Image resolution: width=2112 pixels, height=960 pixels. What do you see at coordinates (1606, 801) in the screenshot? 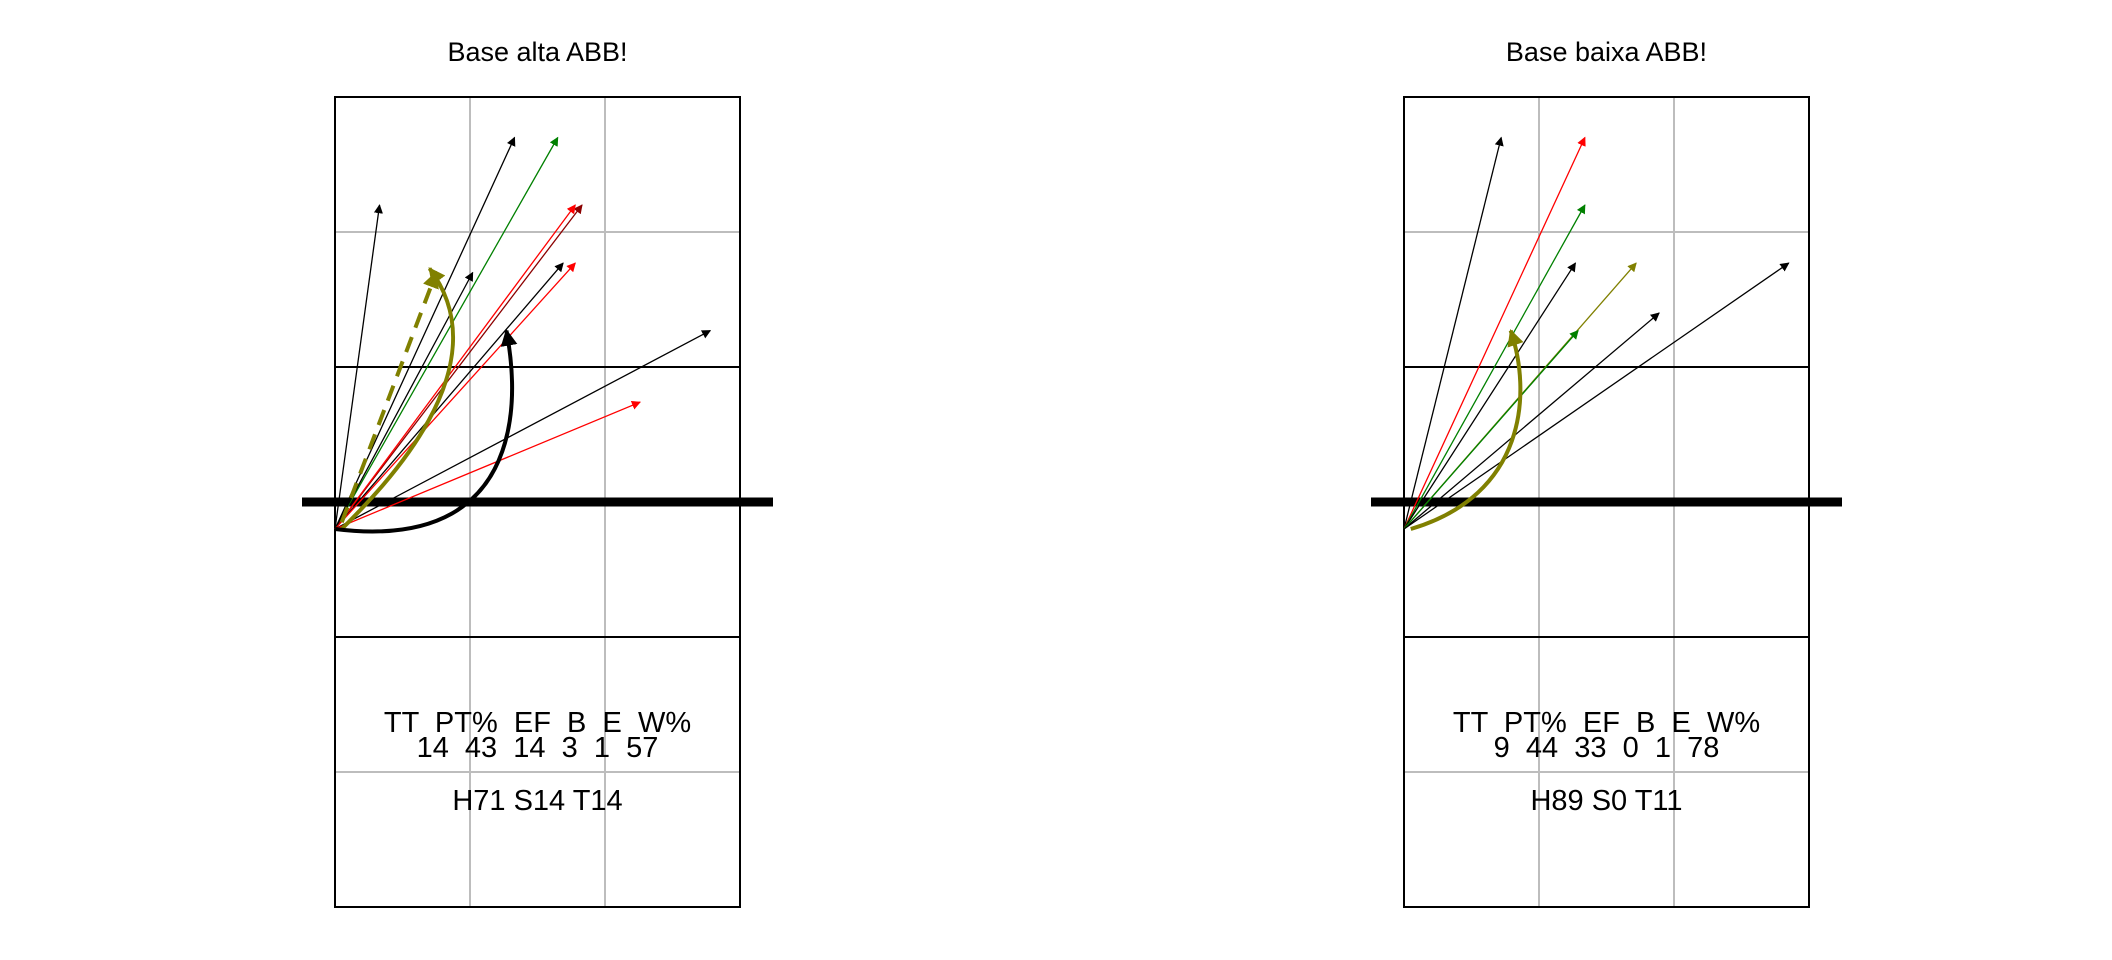
I see `summary-text: H89 S0 T11` at bounding box center [1606, 801].